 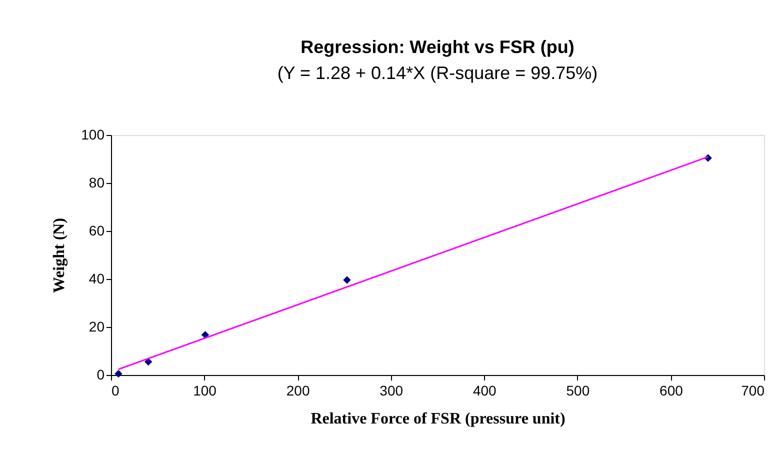 What do you see at coordinates (437, 73) in the screenshot?
I see `chart-subtitle: (Y = 1.28 + 0.14*X (R-square = 99.75%)` at bounding box center [437, 73].